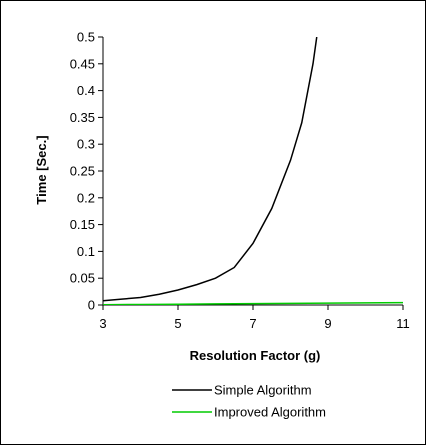  I want to click on y-tick-label: 0.2, so click(86, 197).